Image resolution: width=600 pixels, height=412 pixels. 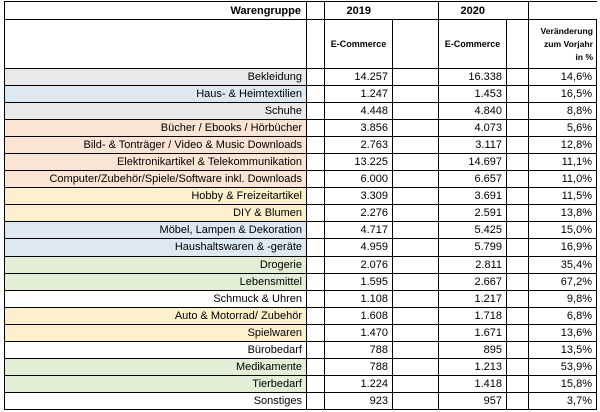 What do you see at coordinates (562, 332) in the screenshot?
I see `change-cell: 13,6%` at bounding box center [562, 332].